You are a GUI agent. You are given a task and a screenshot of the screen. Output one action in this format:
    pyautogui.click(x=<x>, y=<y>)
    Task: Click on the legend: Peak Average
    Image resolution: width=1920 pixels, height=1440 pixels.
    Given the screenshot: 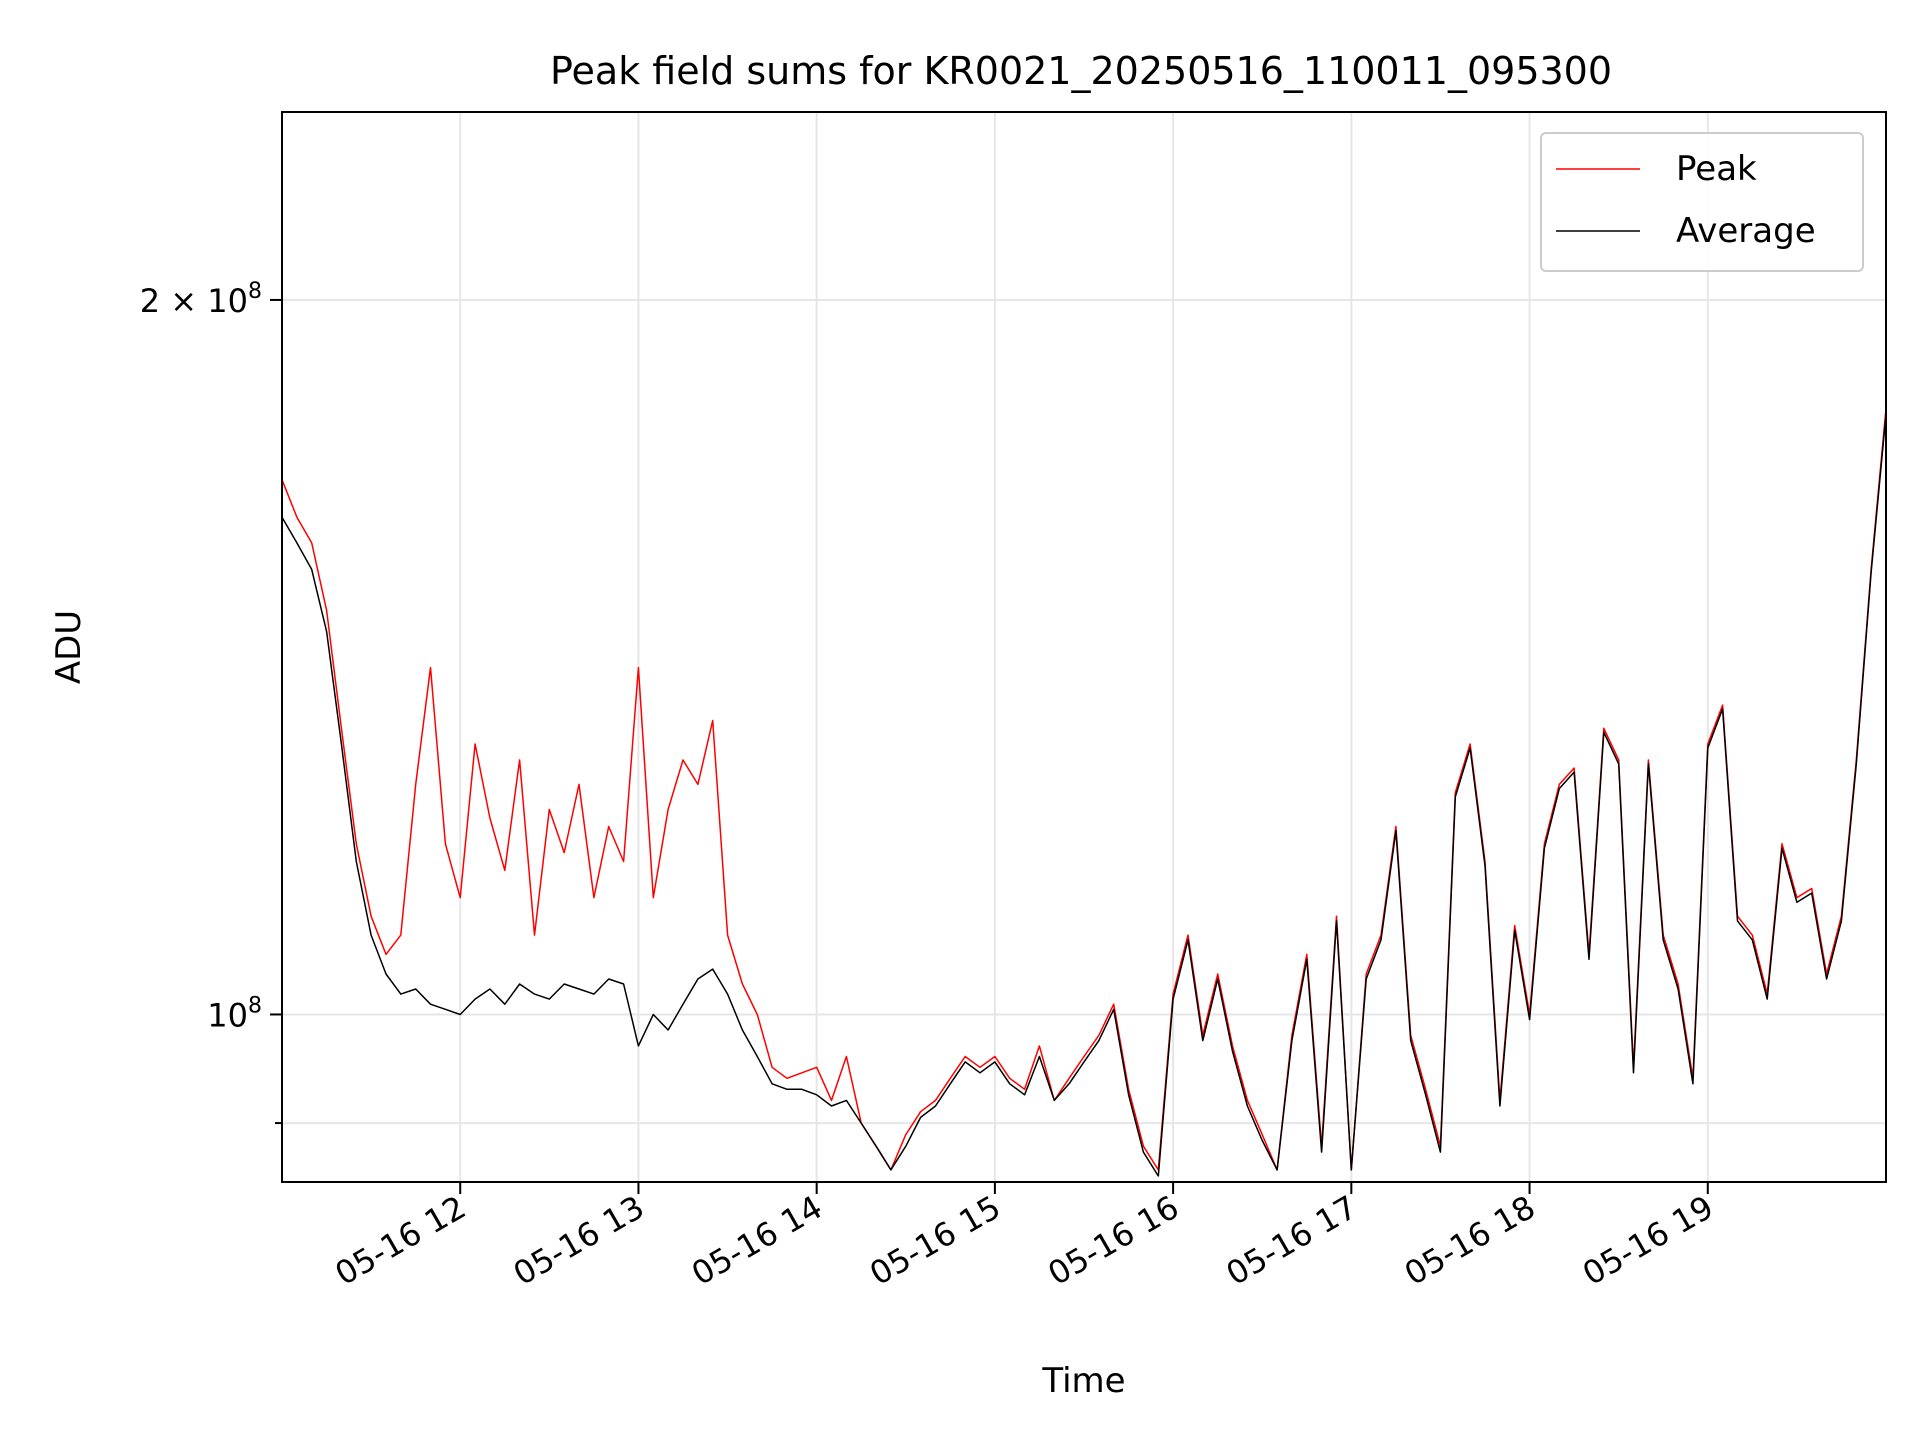 What is the action you would take?
    pyautogui.click(x=1702, y=202)
    